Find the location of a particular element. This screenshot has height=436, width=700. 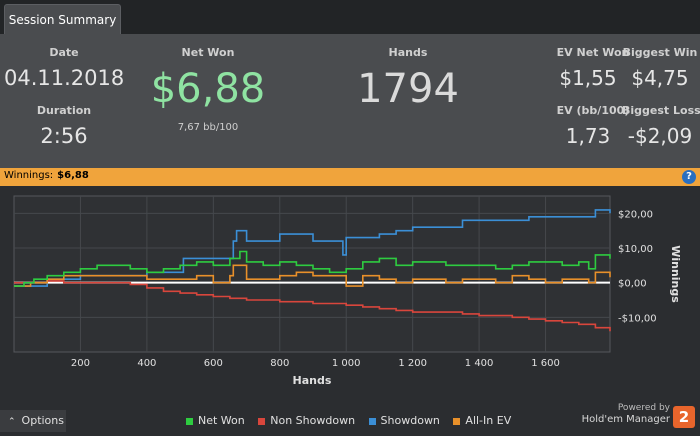

legend-allin-ev: All-In EV is located at coordinates (482, 420).